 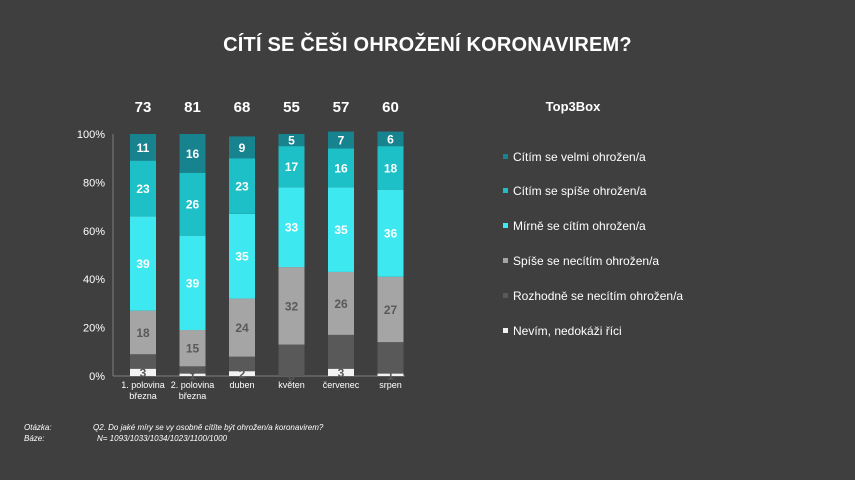 I want to click on top3box-value: 73, so click(x=143, y=107).